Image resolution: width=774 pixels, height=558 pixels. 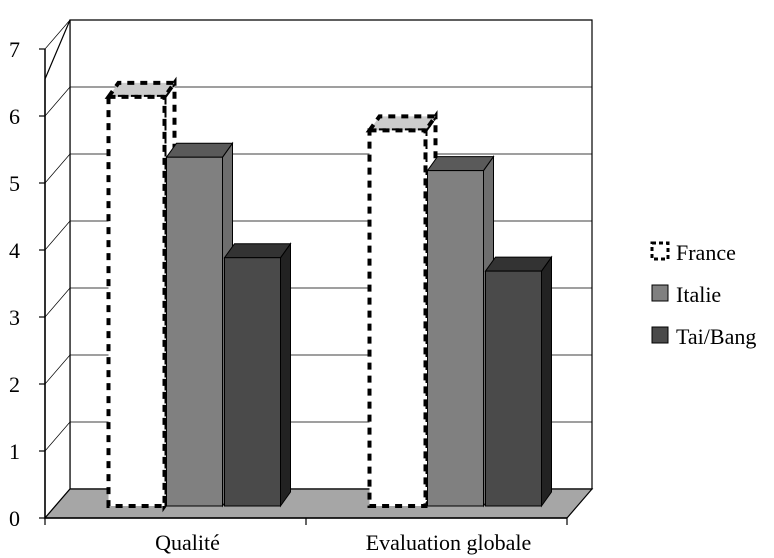 What do you see at coordinates (716, 336) in the screenshot?
I see `legend-label: Tai/Bang` at bounding box center [716, 336].